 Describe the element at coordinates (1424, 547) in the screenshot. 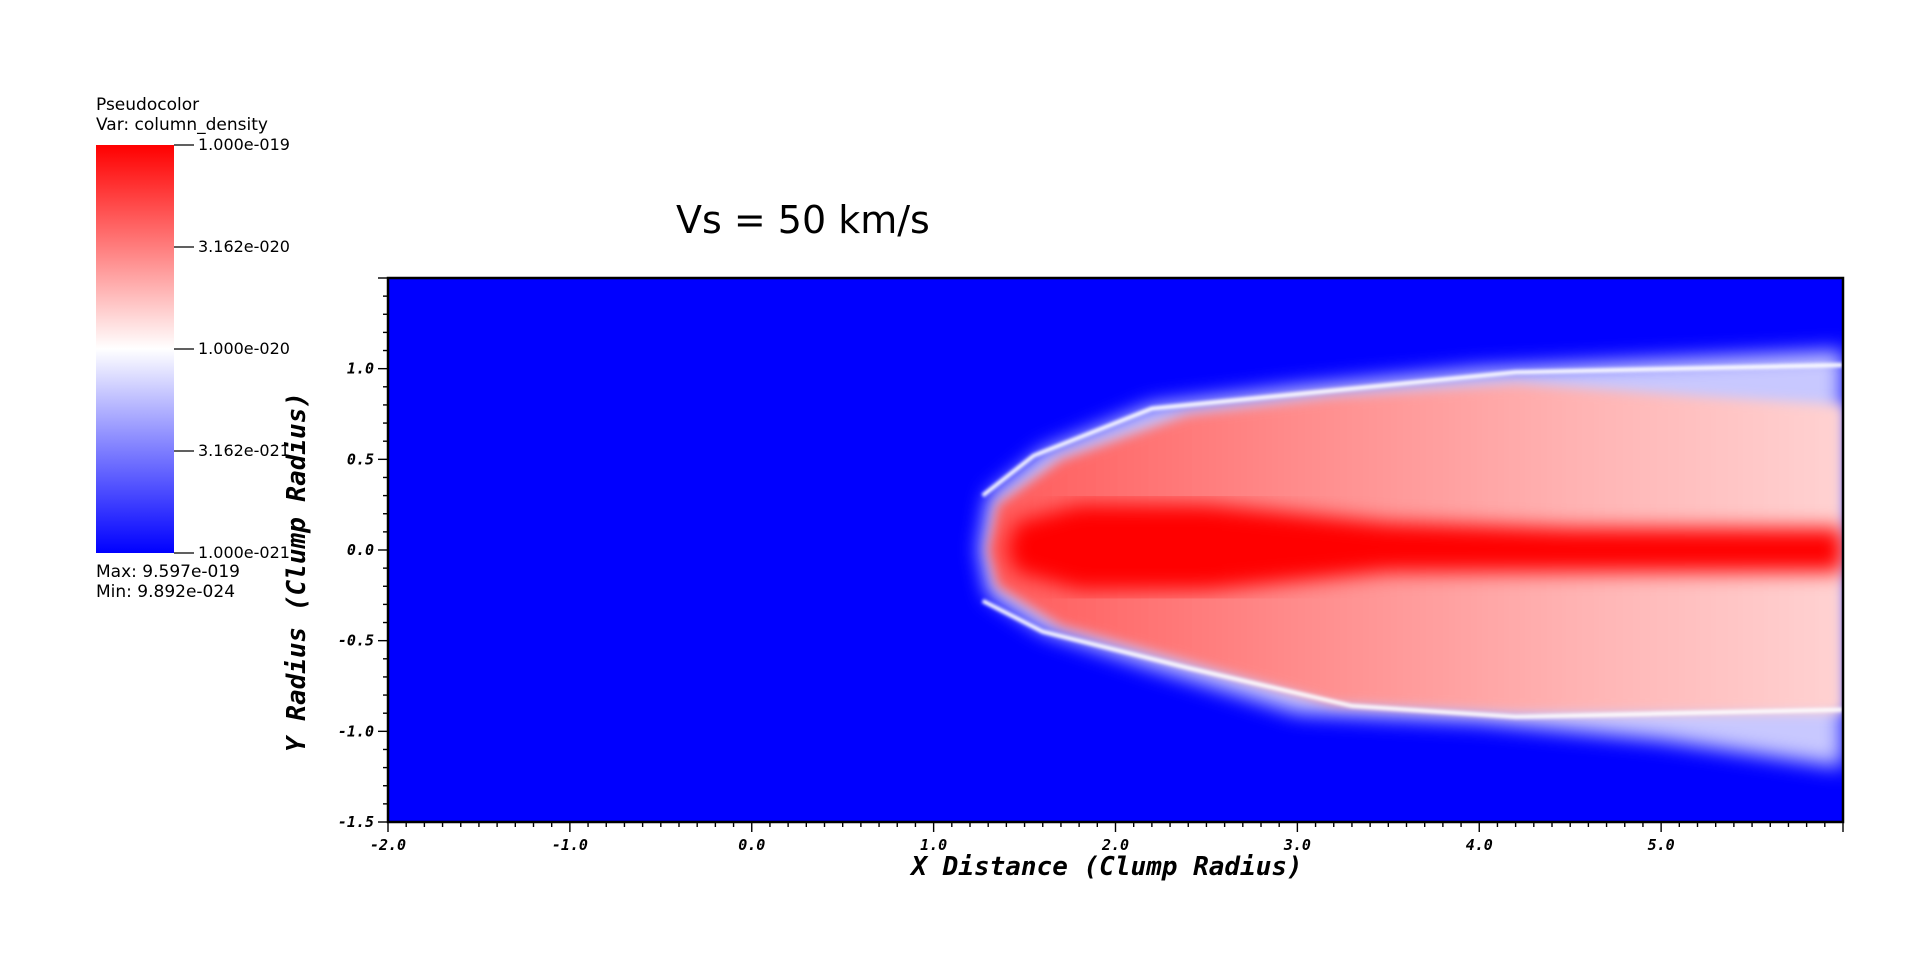

I see `cloud-core` at that location.